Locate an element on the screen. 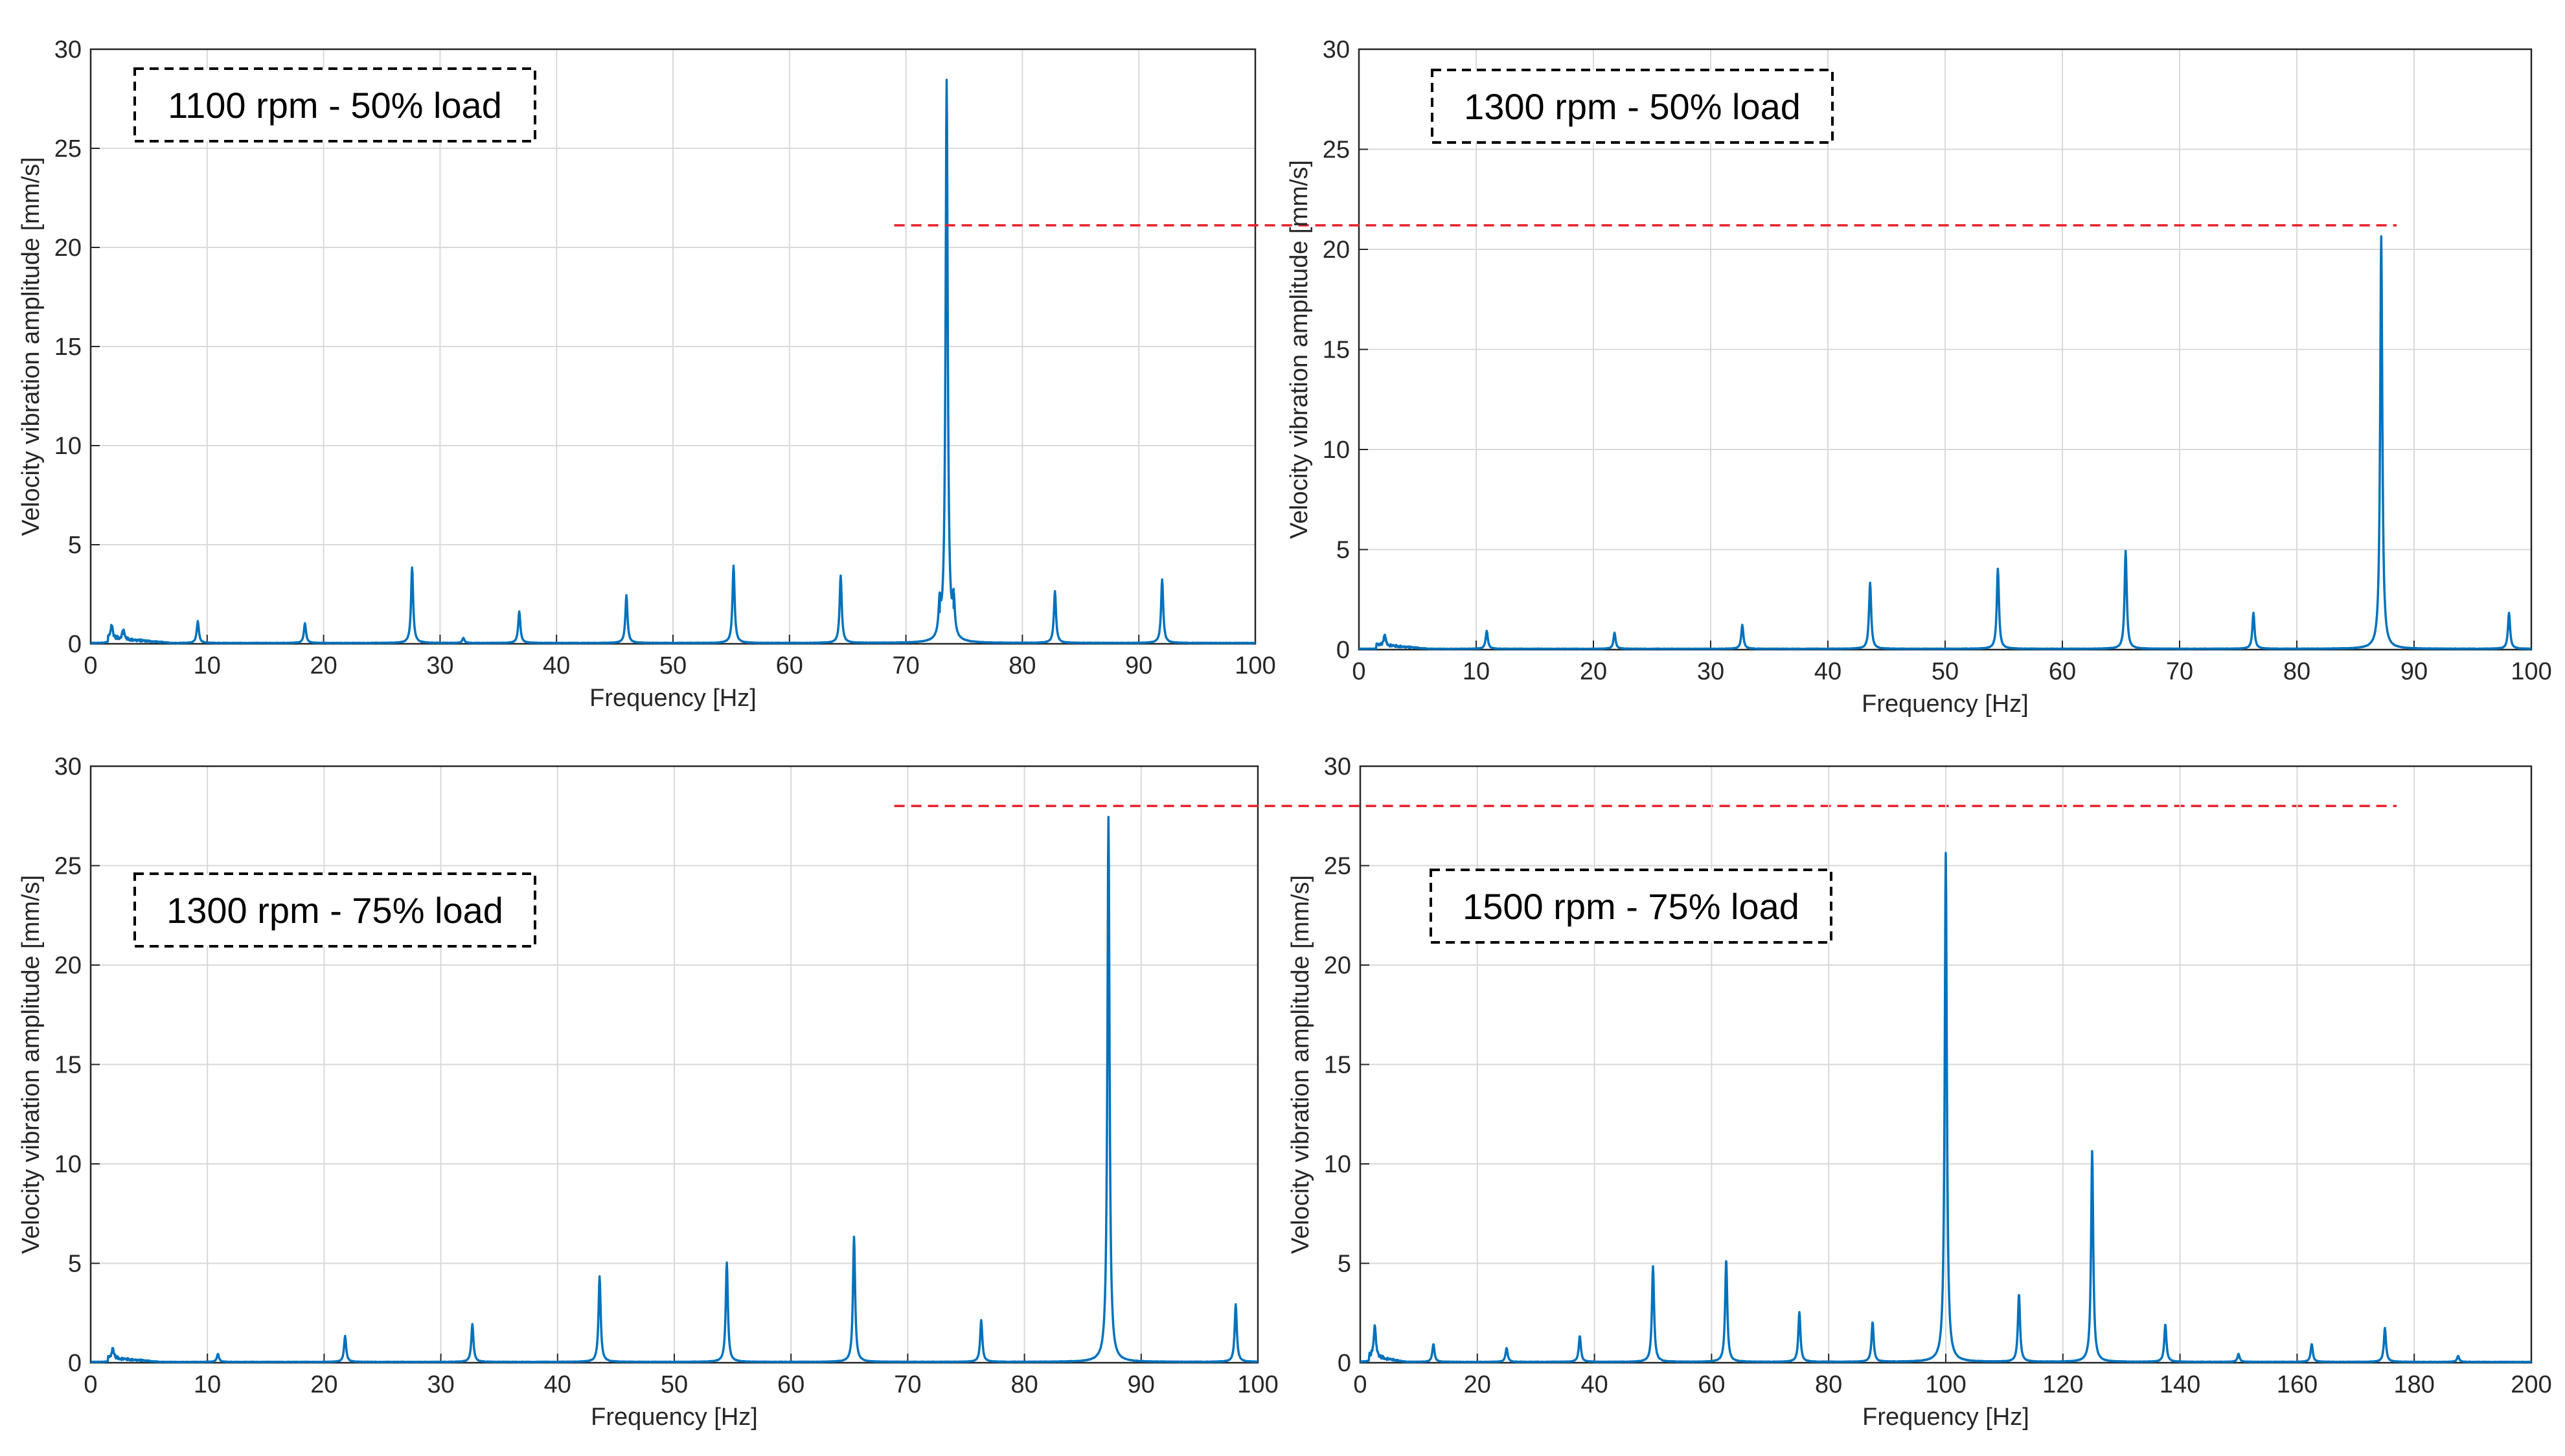  annotation-box: 1300 rpm - 75% load is located at coordinates (334, 910).